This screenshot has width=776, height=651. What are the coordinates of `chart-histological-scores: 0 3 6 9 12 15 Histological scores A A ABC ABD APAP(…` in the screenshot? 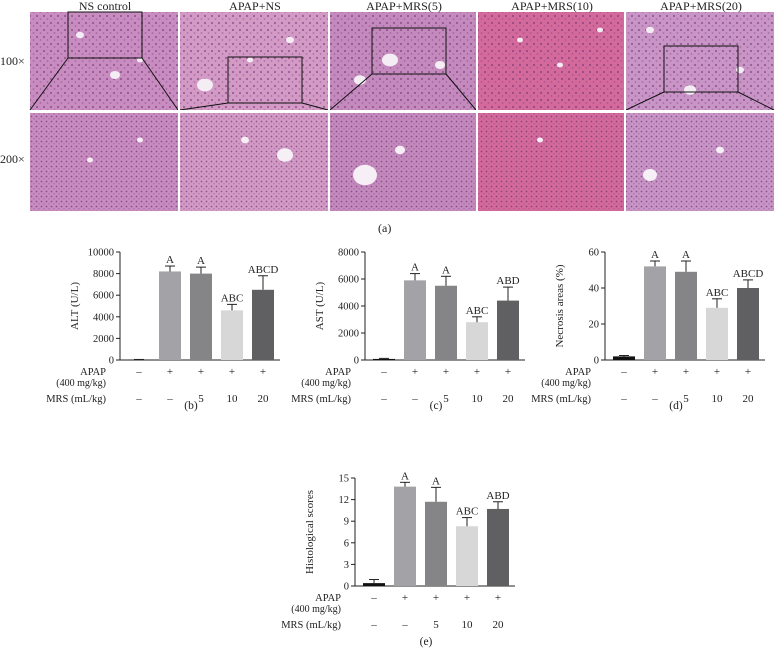 It's located at (400, 555).